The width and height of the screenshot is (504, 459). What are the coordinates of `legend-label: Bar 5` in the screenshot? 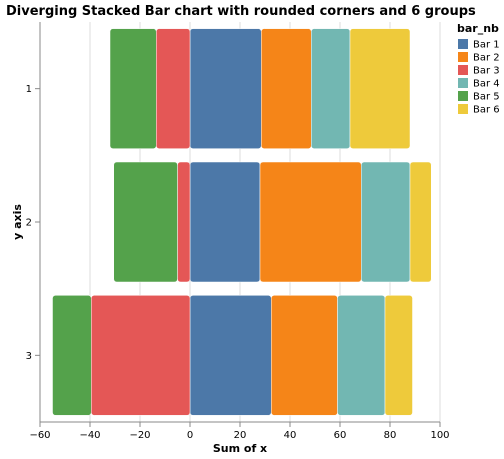 It's located at (486, 97).